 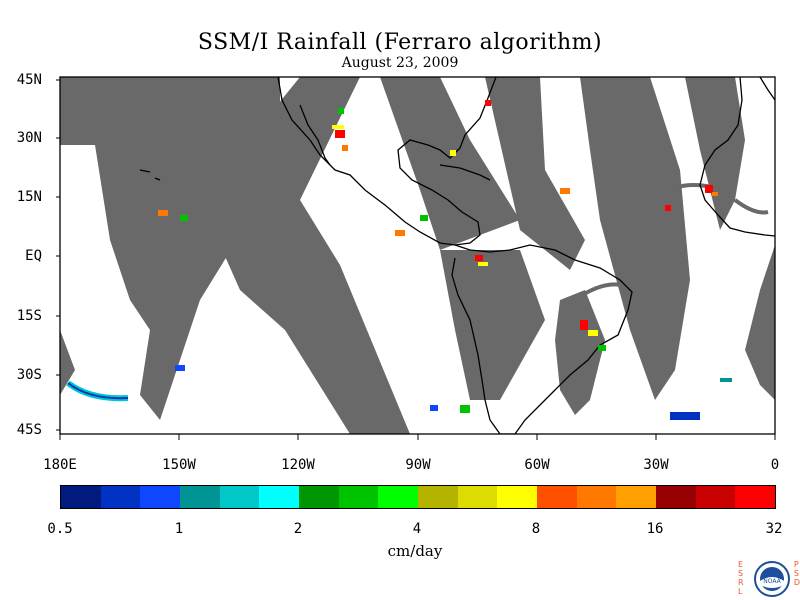 I want to click on chart-subtitle: August 23, 2009, so click(x=400, y=63).